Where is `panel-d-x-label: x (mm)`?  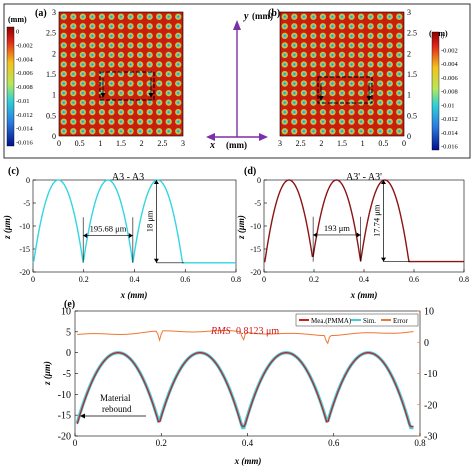 panel-d-x-label: x (mm) is located at coordinates (364, 295).